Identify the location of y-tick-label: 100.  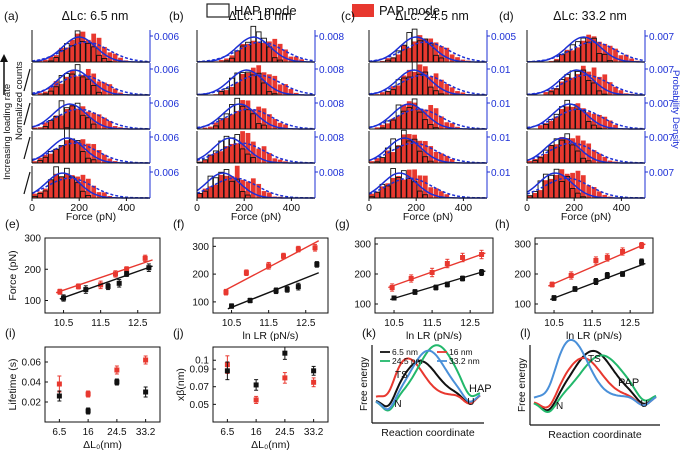
(522, 305).